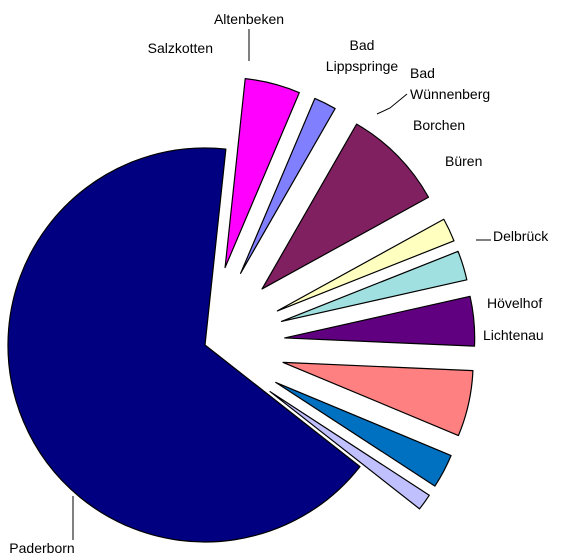 This screenshot has height=558, width=564. I want to click on pie-slice-salzkotten, so click(262, 173).